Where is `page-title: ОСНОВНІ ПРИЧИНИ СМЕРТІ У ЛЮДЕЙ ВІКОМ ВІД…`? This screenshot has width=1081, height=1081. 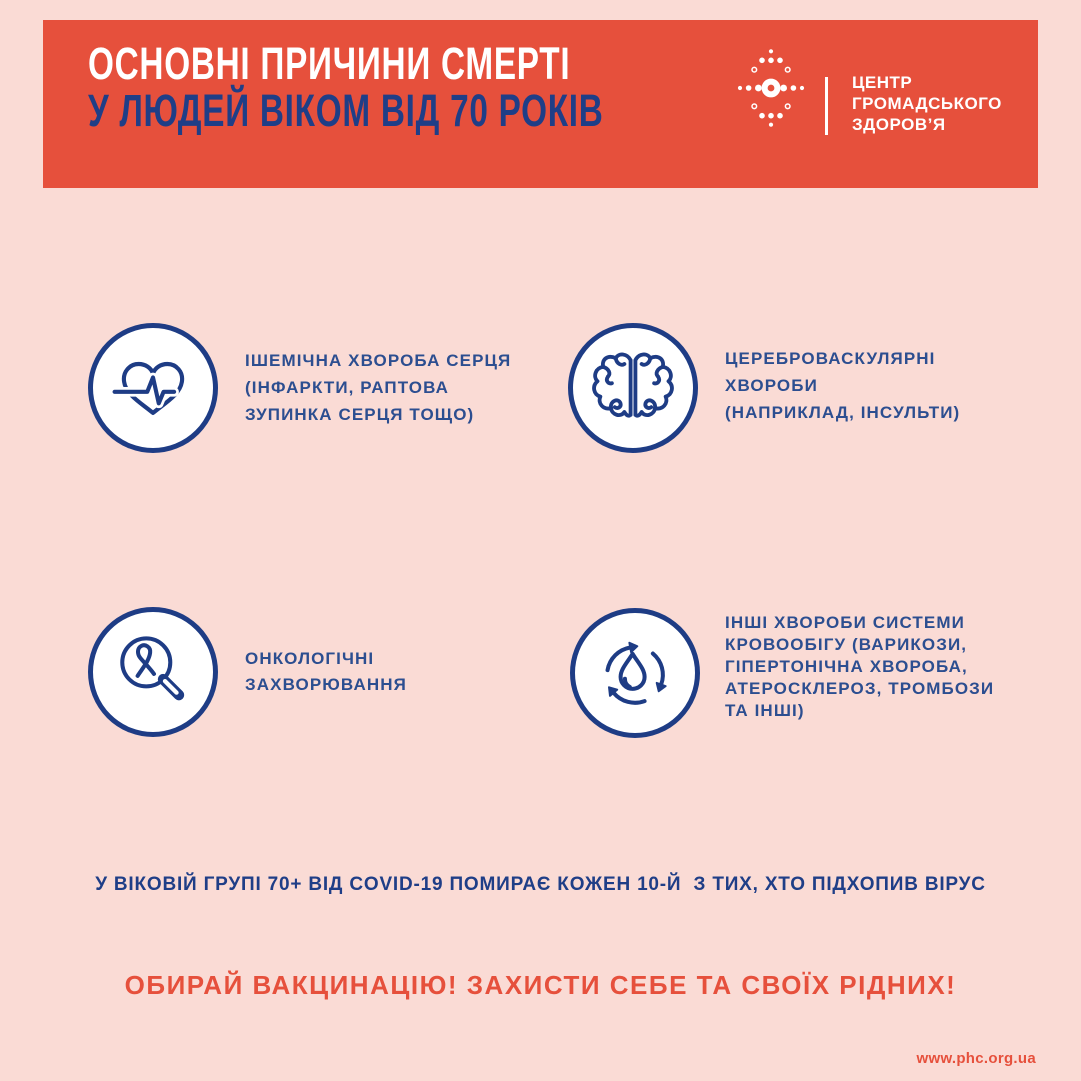
page-title: ОСНОВНІ ПРИЧИНИ СМЕРТІ У ЛЮДЕЙ ВІКОМ ВІД… is located at coordinates (346, 87).